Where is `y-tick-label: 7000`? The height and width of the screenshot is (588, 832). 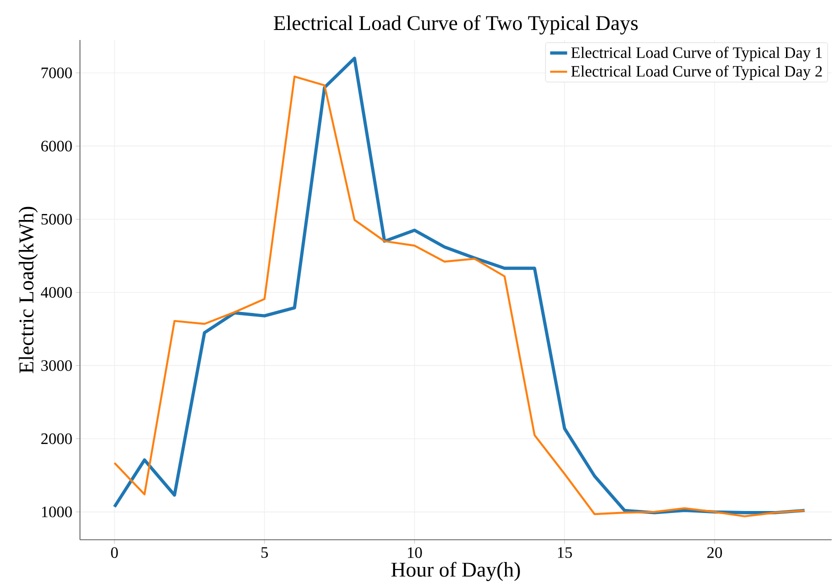
y-tick-label: 7000 is located at coordinates (57, 73).